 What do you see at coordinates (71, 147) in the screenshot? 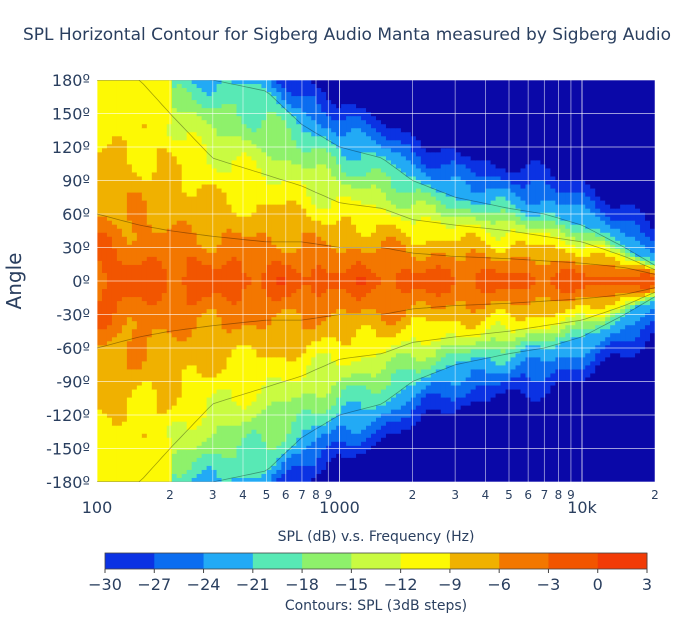
I see `y-tick-label: 120º` at bounding box center [71, 147].